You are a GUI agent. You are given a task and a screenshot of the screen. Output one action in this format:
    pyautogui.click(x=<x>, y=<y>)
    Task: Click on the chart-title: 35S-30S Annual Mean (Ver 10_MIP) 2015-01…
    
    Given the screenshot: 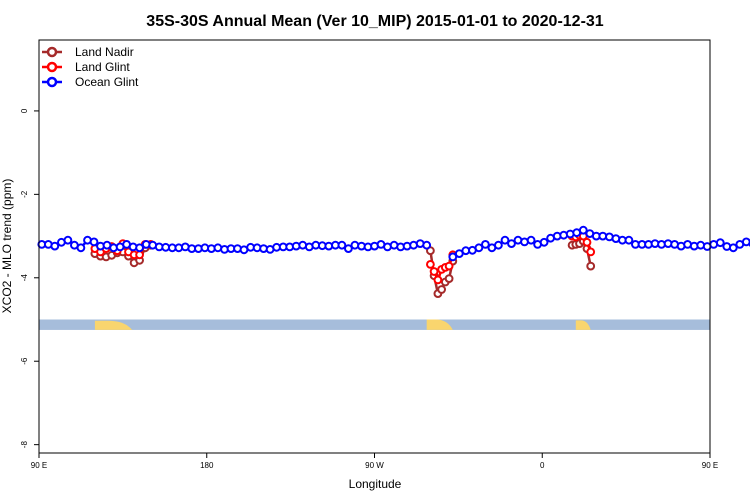 What is the action you would take?
    pyautogui.click(x=375, y=21)
    